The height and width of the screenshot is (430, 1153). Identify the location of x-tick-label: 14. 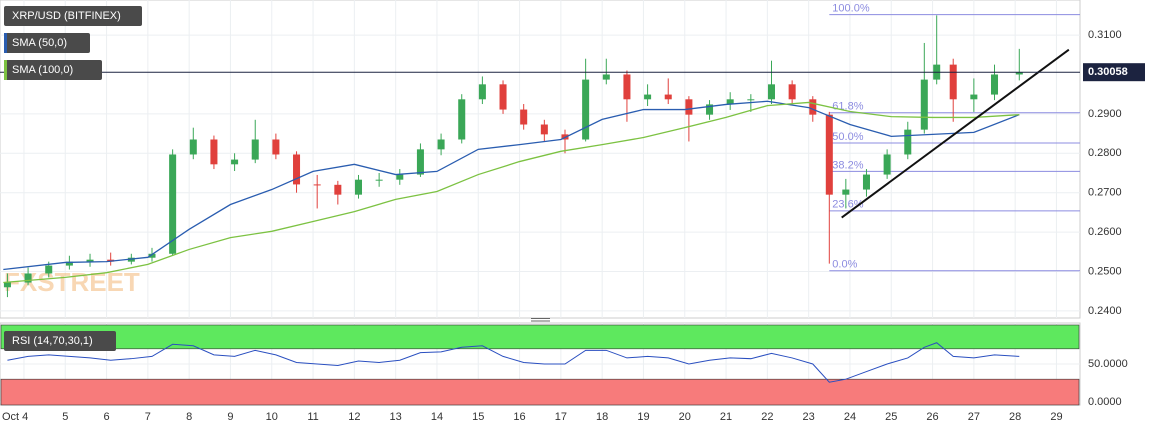
(437, 417).